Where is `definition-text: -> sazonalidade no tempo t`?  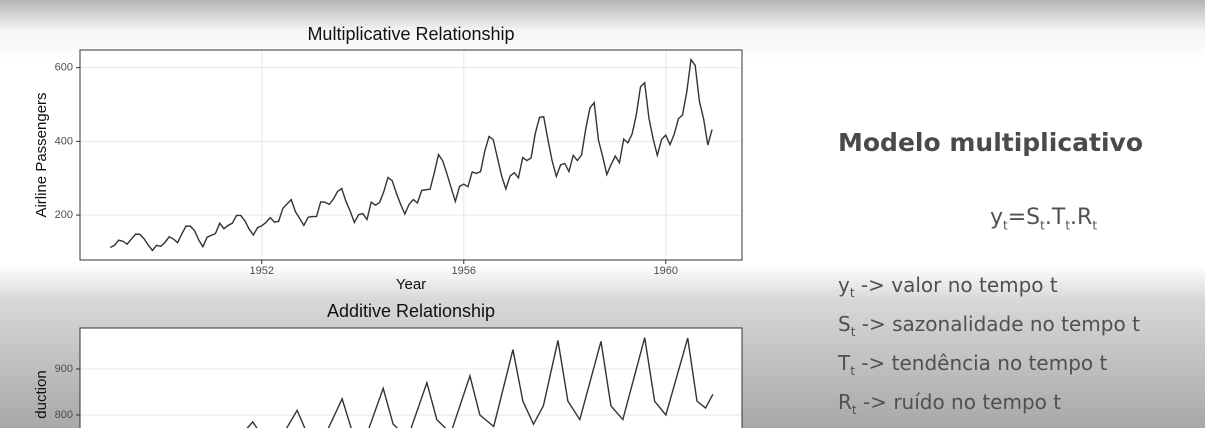
definition-text: -> sazonalidade no tempo t is located at coordinates (997, 324).